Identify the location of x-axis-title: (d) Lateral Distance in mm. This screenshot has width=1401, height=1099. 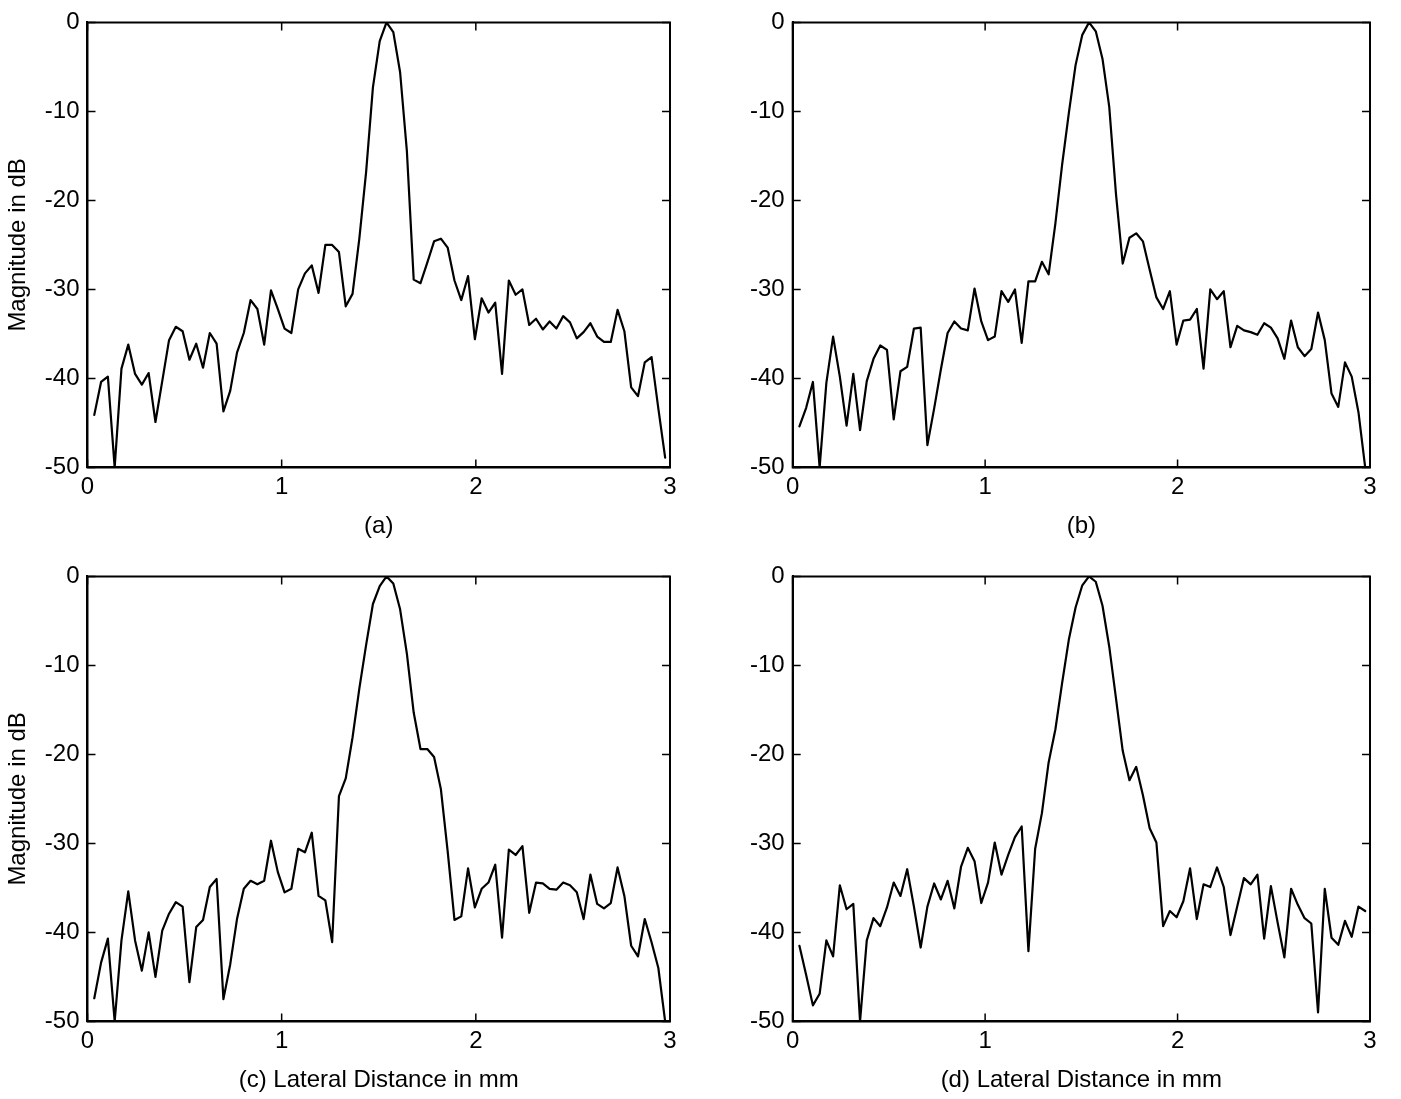
(1081, 1079).